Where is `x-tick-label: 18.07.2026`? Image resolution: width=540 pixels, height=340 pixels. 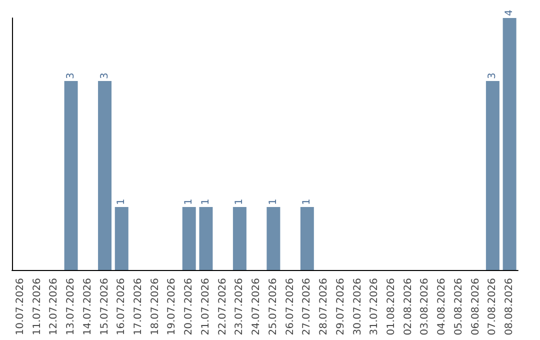
x-tick-label: 18.07.2026 is located at coordinates (155, 307).